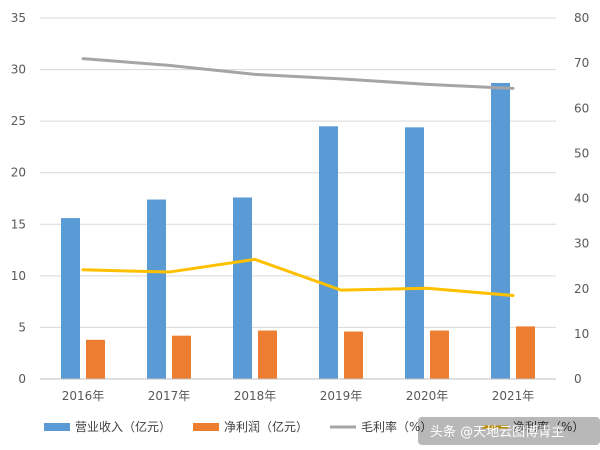 The image size is (600, 450). What do you see at coordinates (581, 334) in the screenshot?
I see `y-right-tick-label: 10` at bounding box center [581, 334].